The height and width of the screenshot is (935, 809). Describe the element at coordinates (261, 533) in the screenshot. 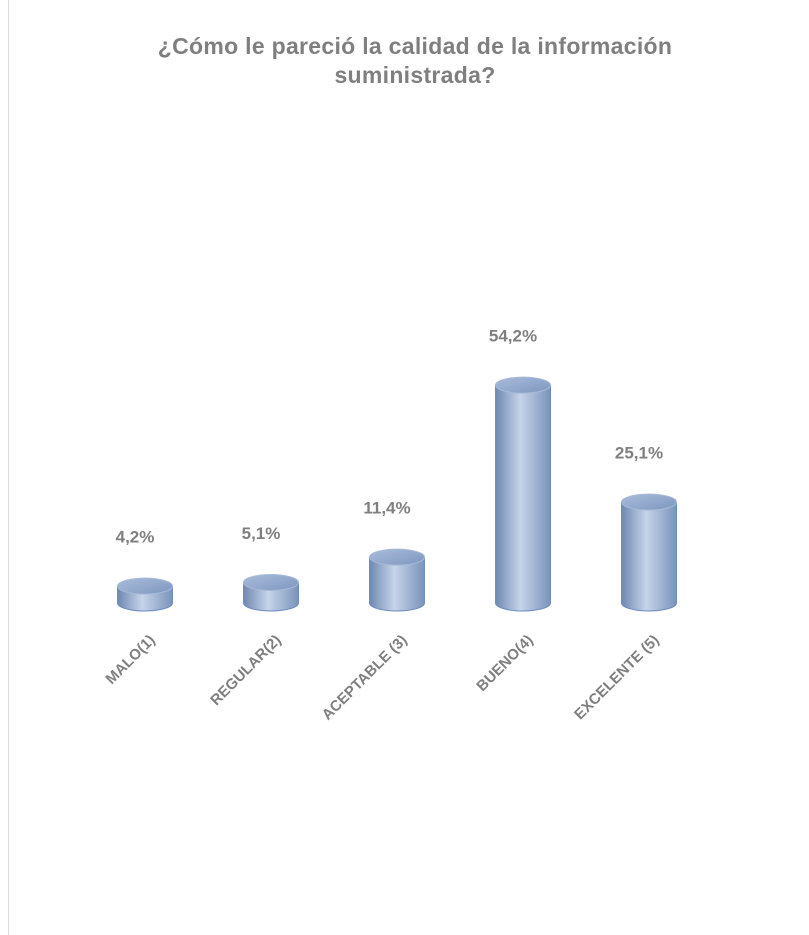

I see `value-label: 5,1%` at that location.